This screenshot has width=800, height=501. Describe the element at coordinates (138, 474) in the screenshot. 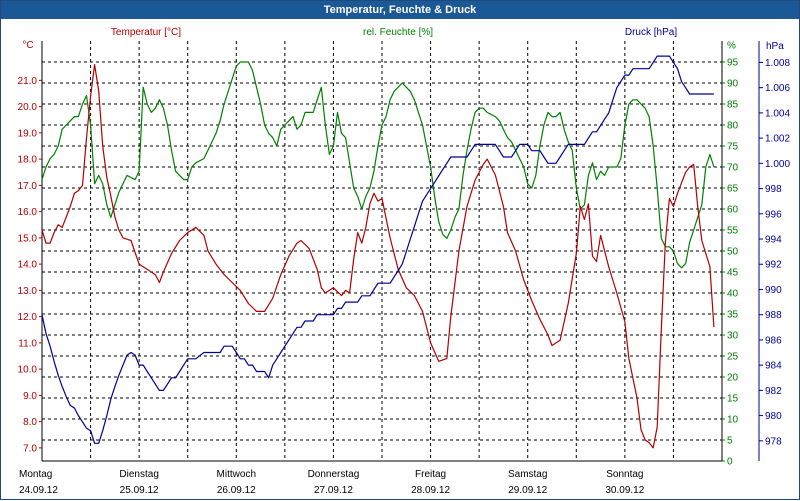

I see `x-label-day: Dienstag` at that location.